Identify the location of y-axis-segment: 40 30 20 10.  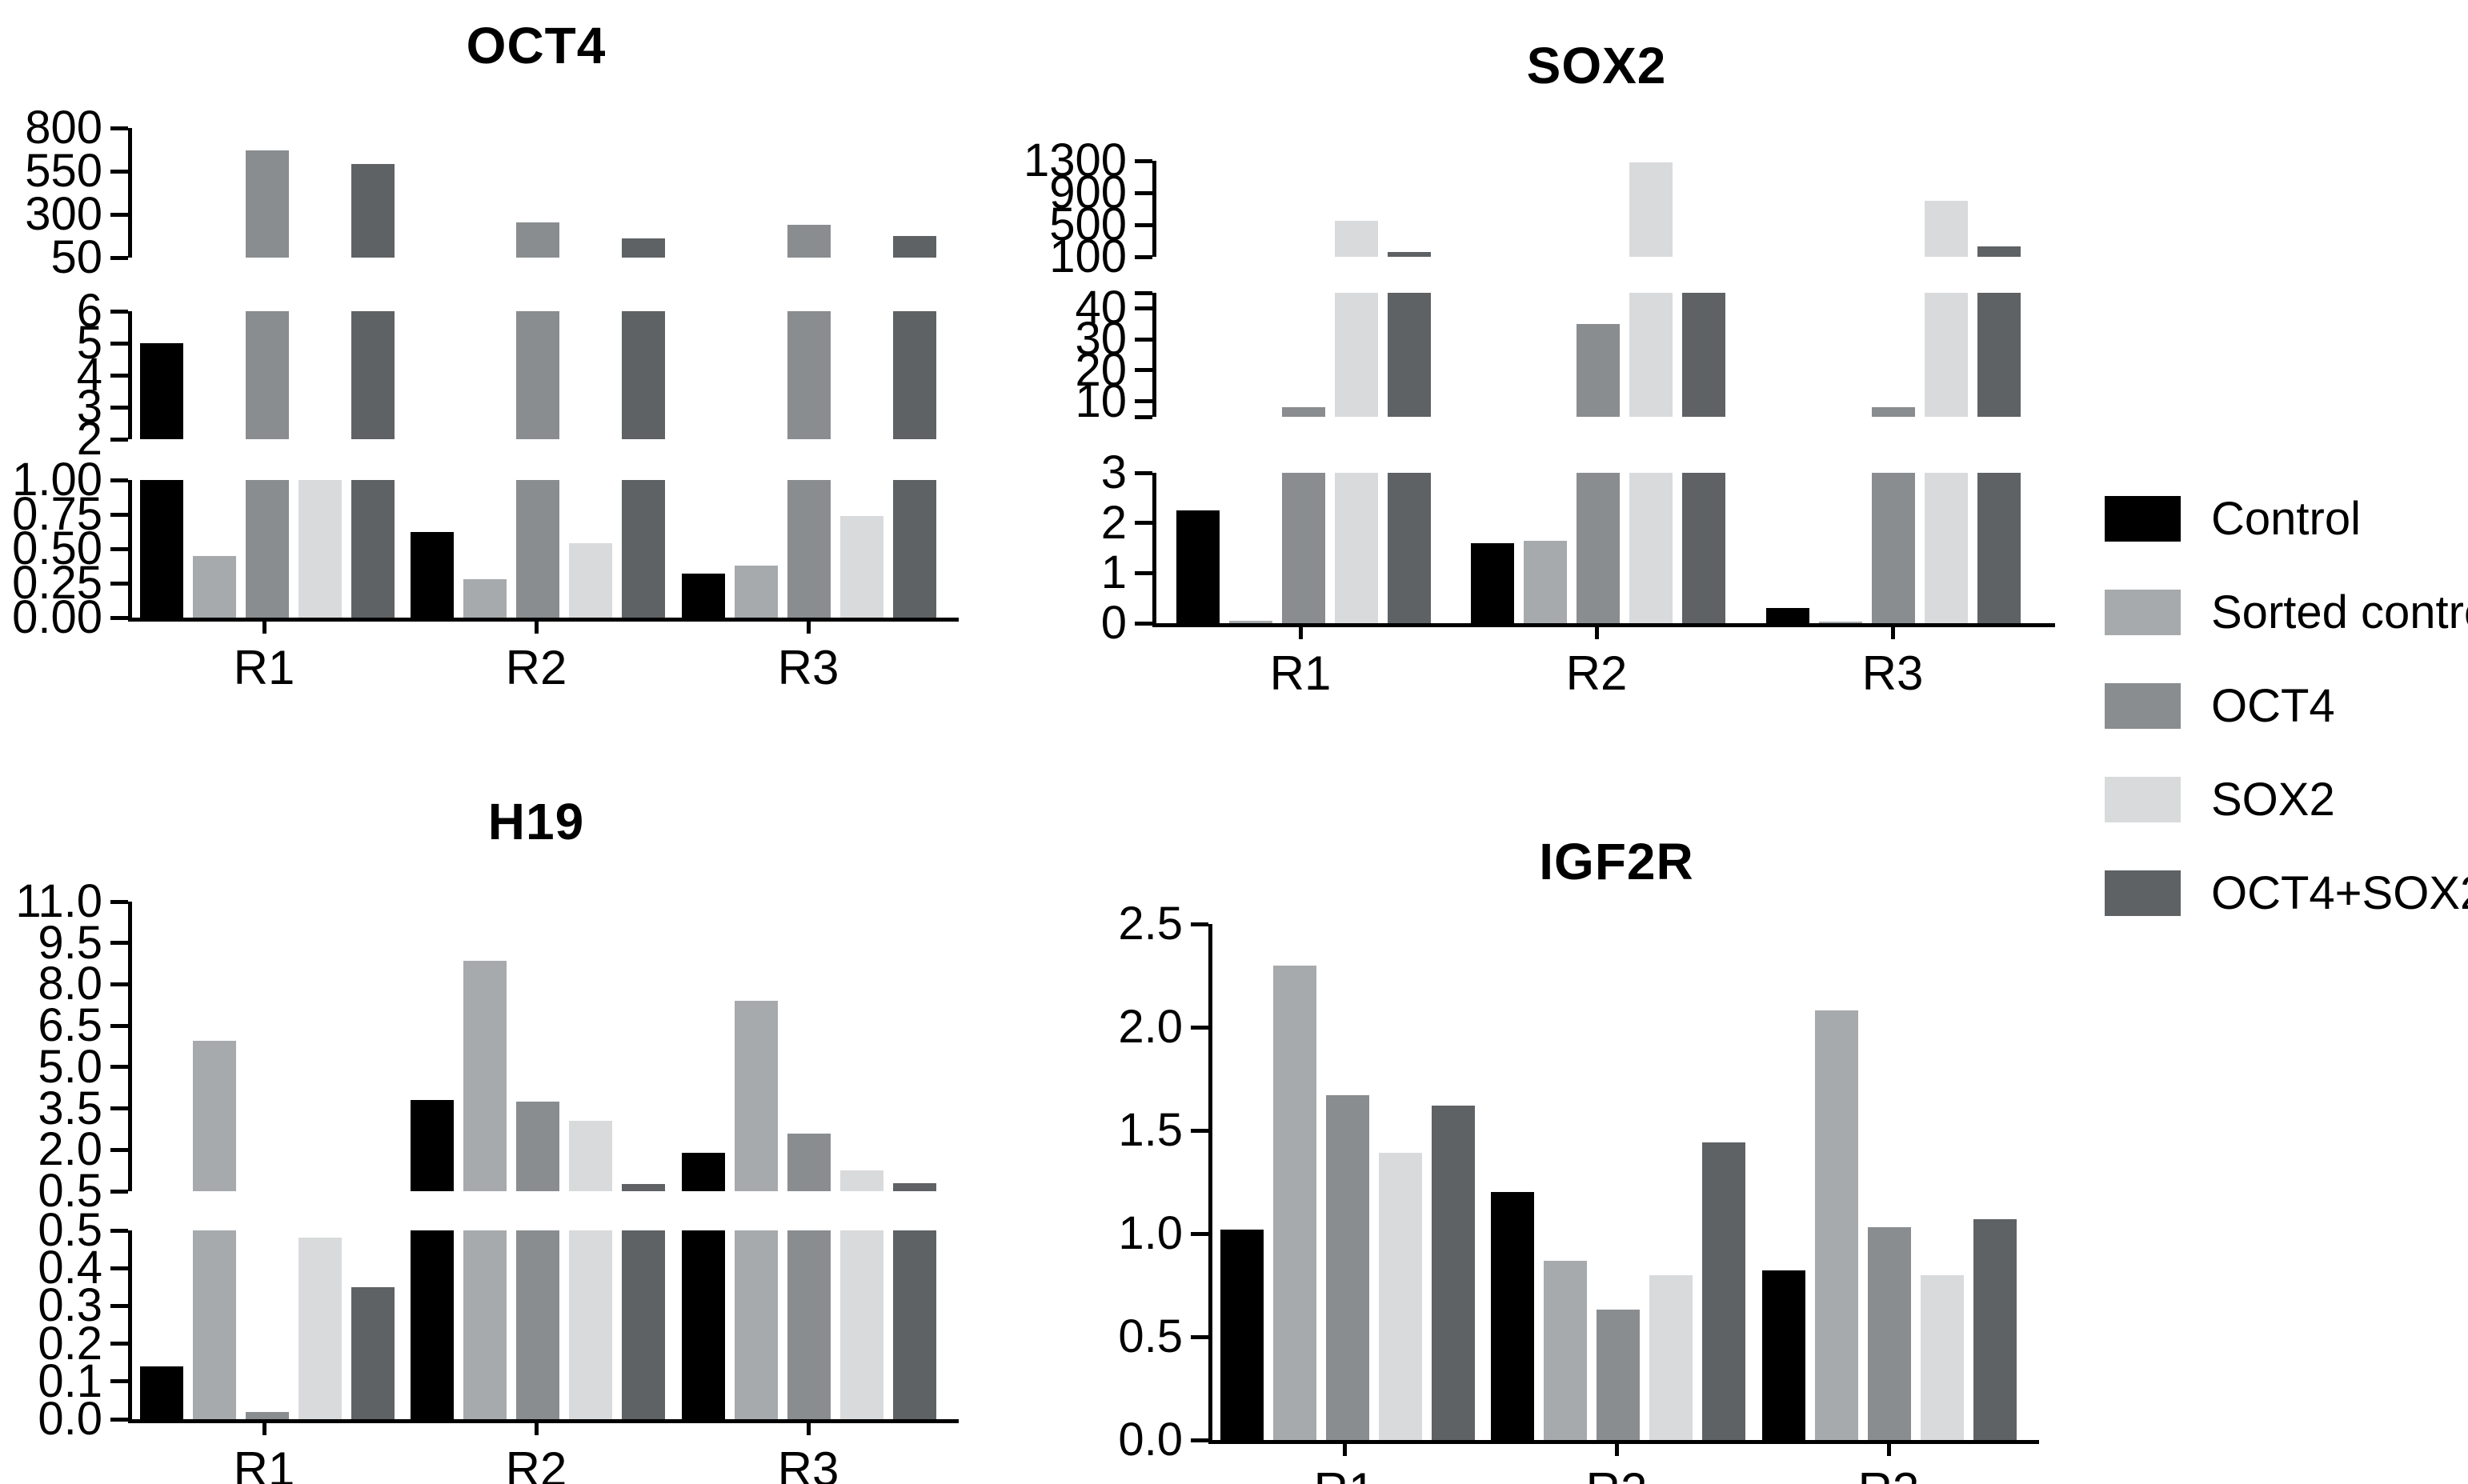
(1558, 354).